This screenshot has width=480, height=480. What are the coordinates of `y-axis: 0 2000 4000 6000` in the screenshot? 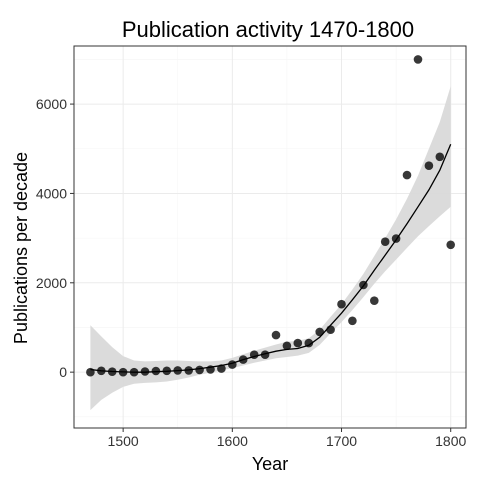 It's located at (55, 238).